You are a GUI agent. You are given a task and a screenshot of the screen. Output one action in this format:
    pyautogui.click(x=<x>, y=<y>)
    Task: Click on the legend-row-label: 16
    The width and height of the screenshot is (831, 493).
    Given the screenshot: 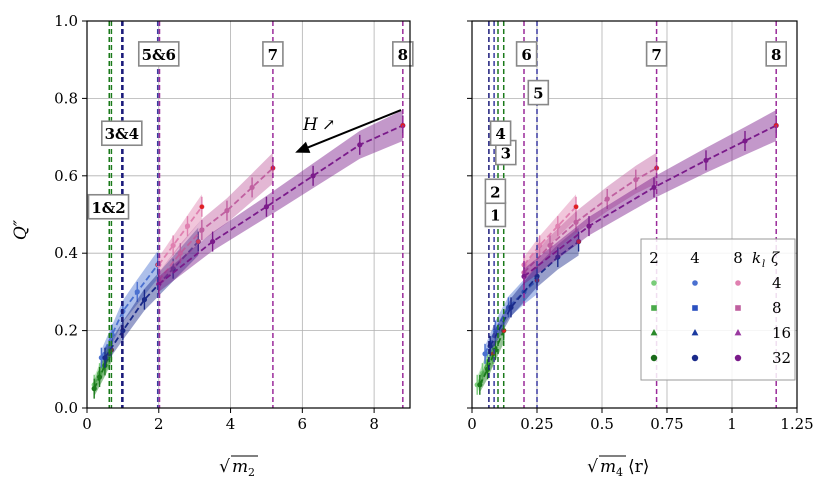 What is the action you would take?
    pyautogui.click(x=781, y=333)
    